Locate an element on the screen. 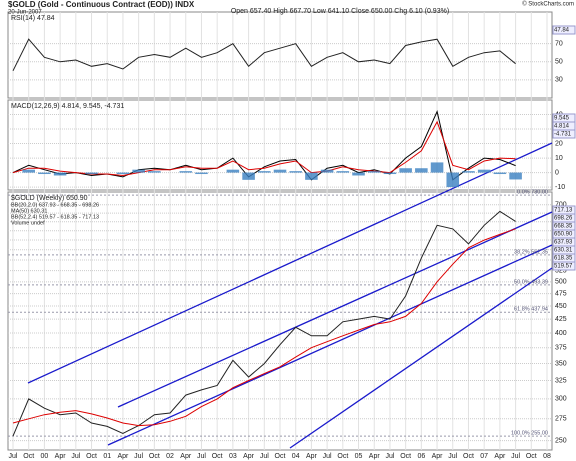  value-tag: 47.84 is located at coordinates (562, 31).